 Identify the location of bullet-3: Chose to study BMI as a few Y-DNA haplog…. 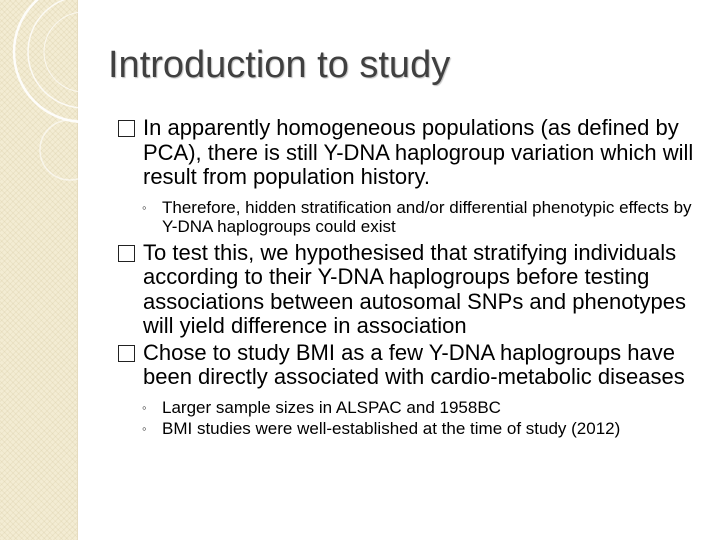
(408, 364).